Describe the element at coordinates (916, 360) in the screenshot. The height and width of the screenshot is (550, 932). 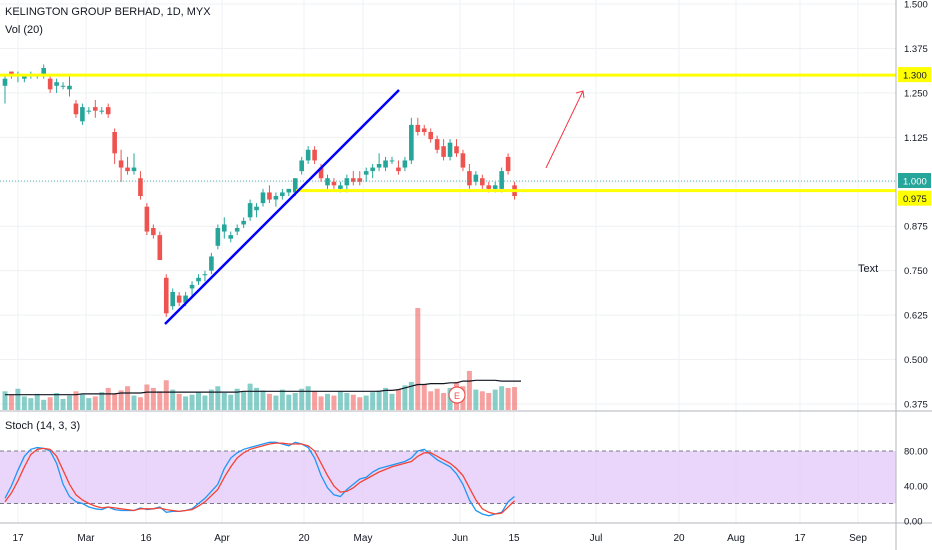
I see `y-tick-label: 0.500` at that location.